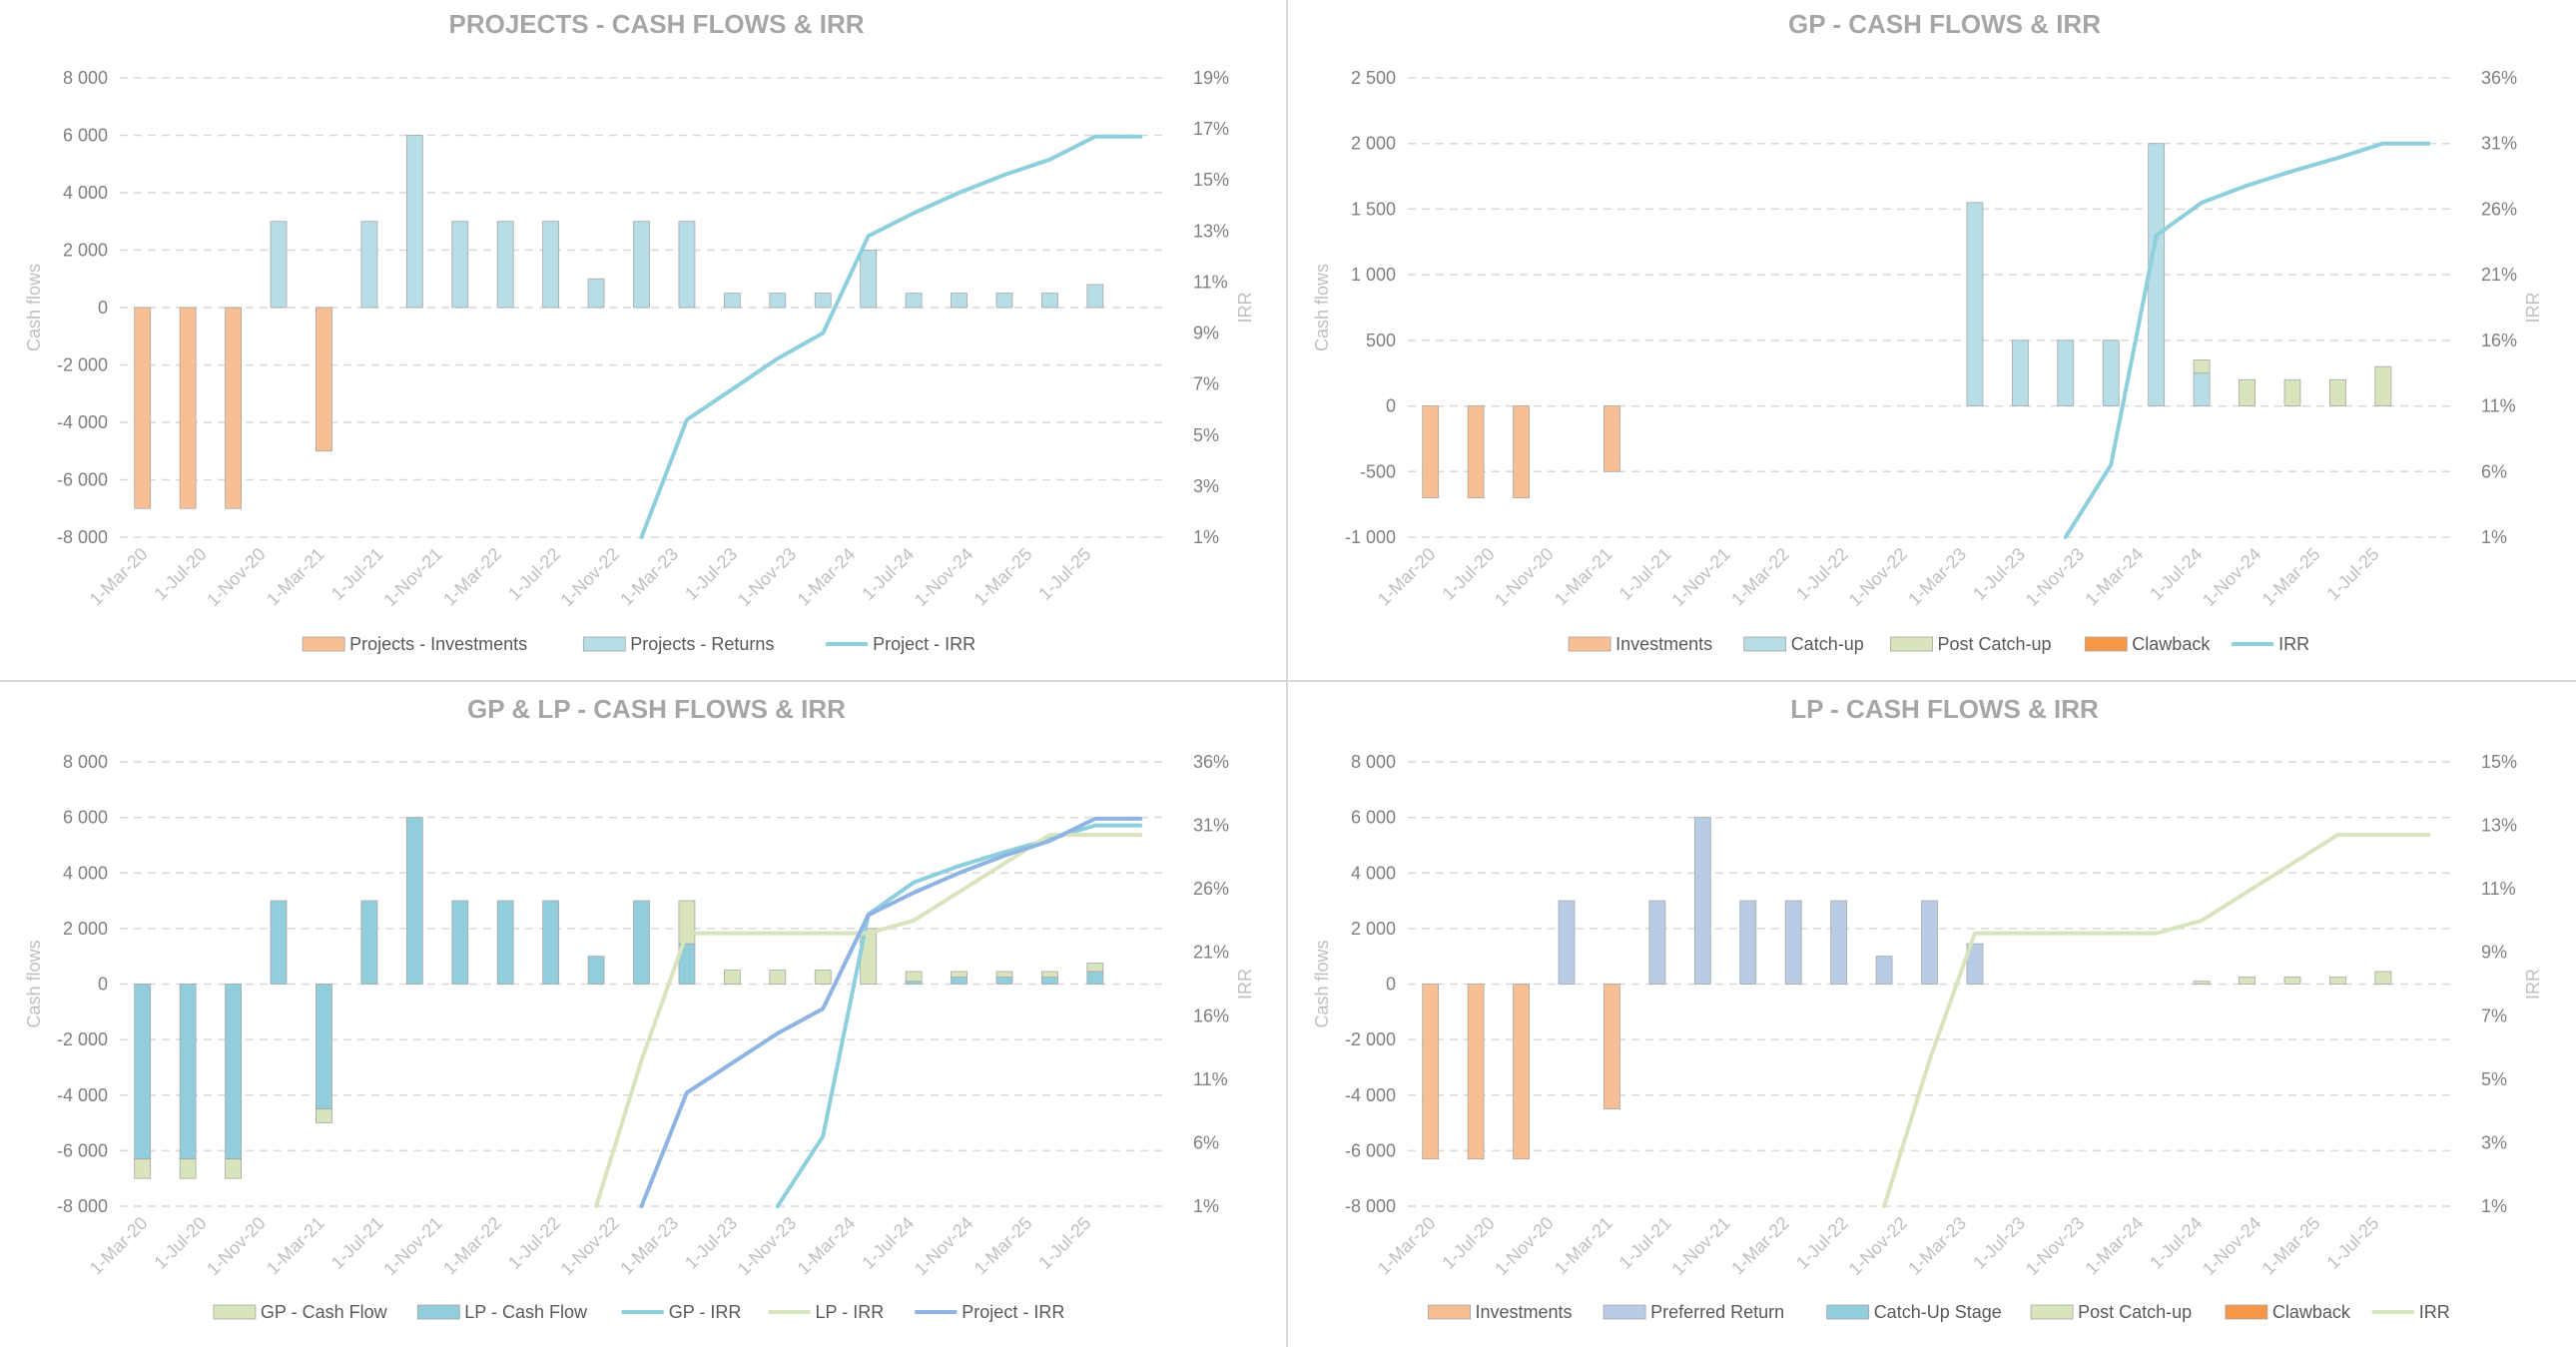 The image size is (2576, 1347). I want to click on legend-item-preferred-return: Preferred Return, so click(1693, 1312).